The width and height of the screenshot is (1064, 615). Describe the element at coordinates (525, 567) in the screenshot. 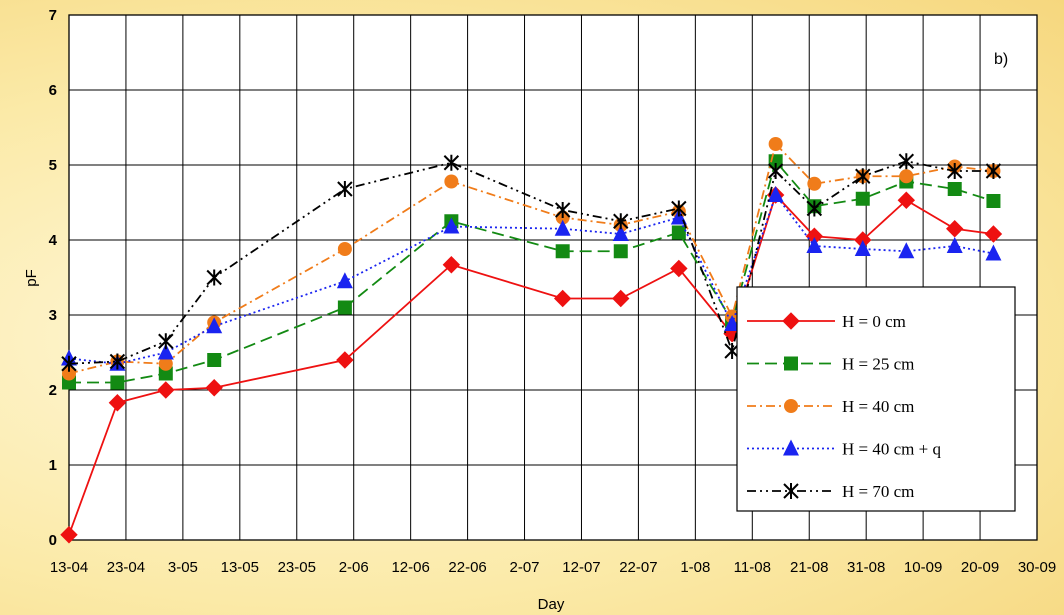

I see `x-tick-label: 2-07` at that location.